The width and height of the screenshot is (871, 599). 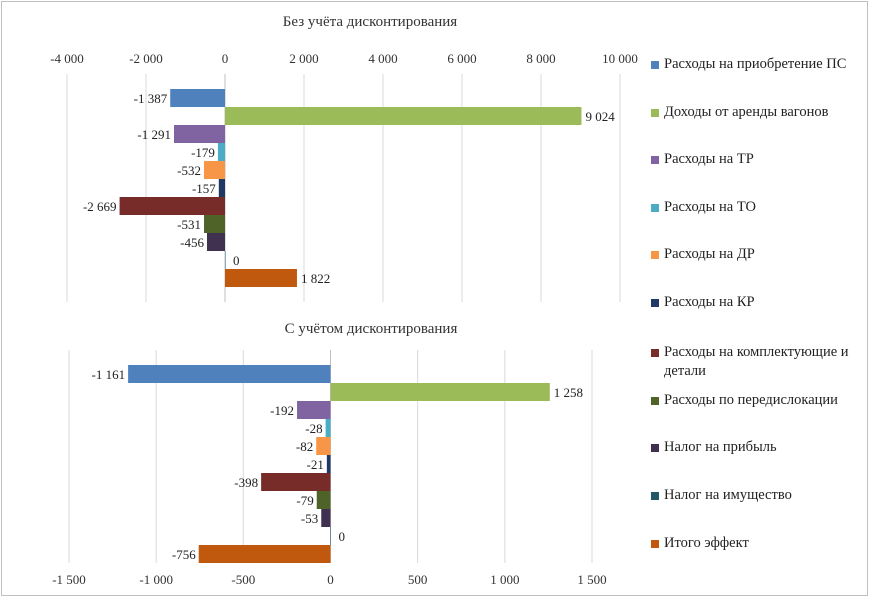 What do you see at coordinates (146, 58) in the screenshot?
I see `x-tick-label: -2 000` at bounding box center [146, 58].